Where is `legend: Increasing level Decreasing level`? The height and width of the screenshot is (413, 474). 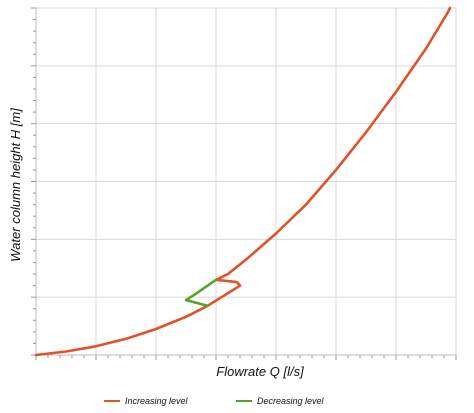
legend: Increasing level Decreasing level is located at coordinates (214, 401).